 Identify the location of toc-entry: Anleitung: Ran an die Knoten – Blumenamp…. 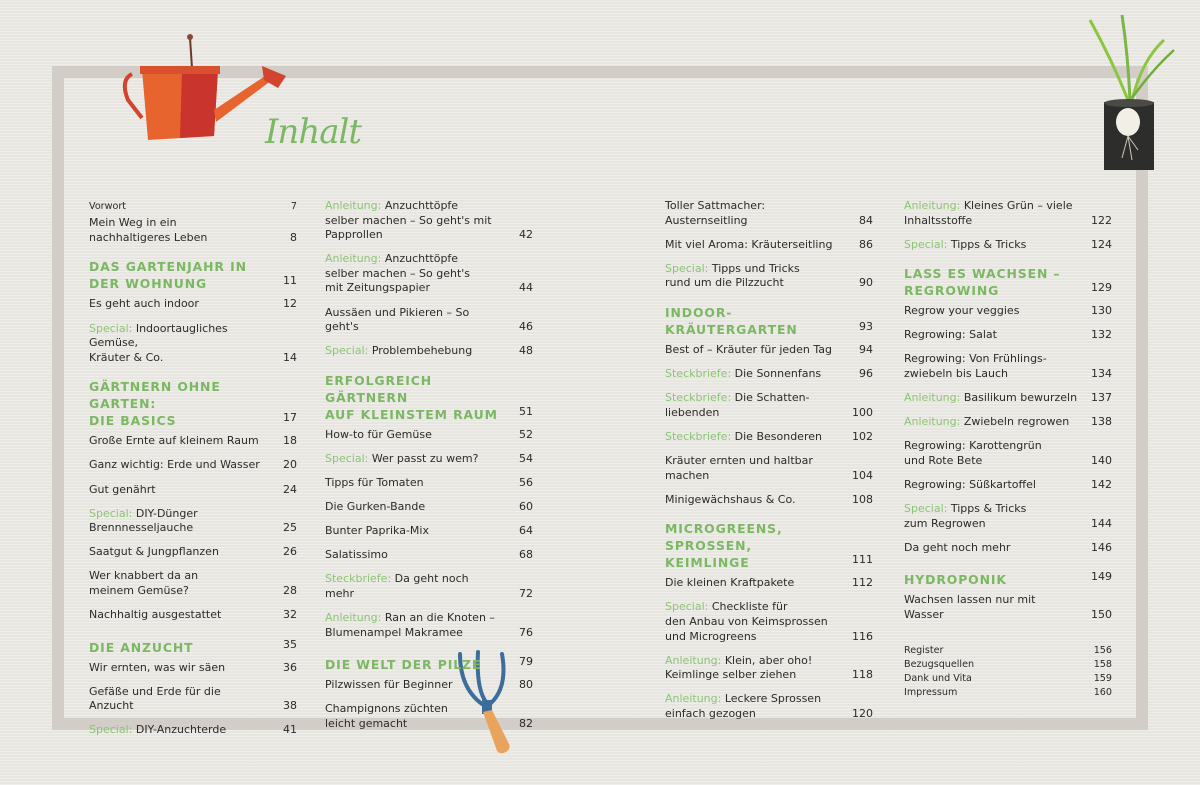
(429, 625).